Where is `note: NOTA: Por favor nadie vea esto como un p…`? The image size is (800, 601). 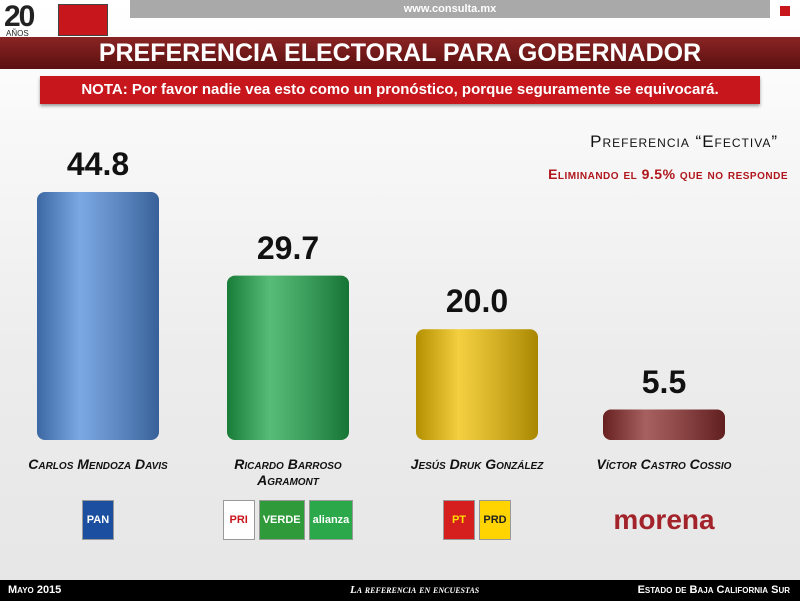
note: NOTA: Por favor nadie vea esto como un p… is located at coordinates (400, 90).